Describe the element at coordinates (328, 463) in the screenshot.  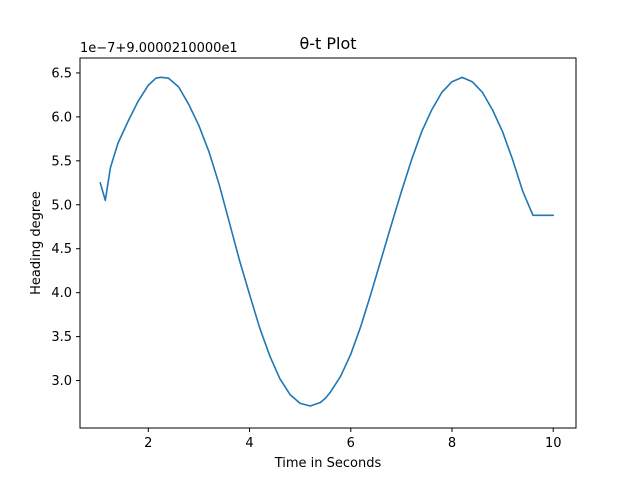
I see `x-axis-label: Time in Seconds` at that location.